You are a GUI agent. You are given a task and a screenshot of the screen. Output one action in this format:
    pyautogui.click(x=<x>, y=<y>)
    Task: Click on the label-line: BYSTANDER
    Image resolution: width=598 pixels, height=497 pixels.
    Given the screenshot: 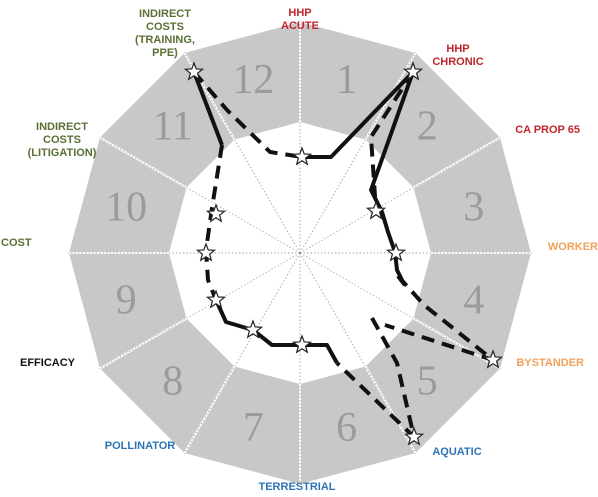 What is the action you would take?
    pyautogui.click(x=550, y=363)
    